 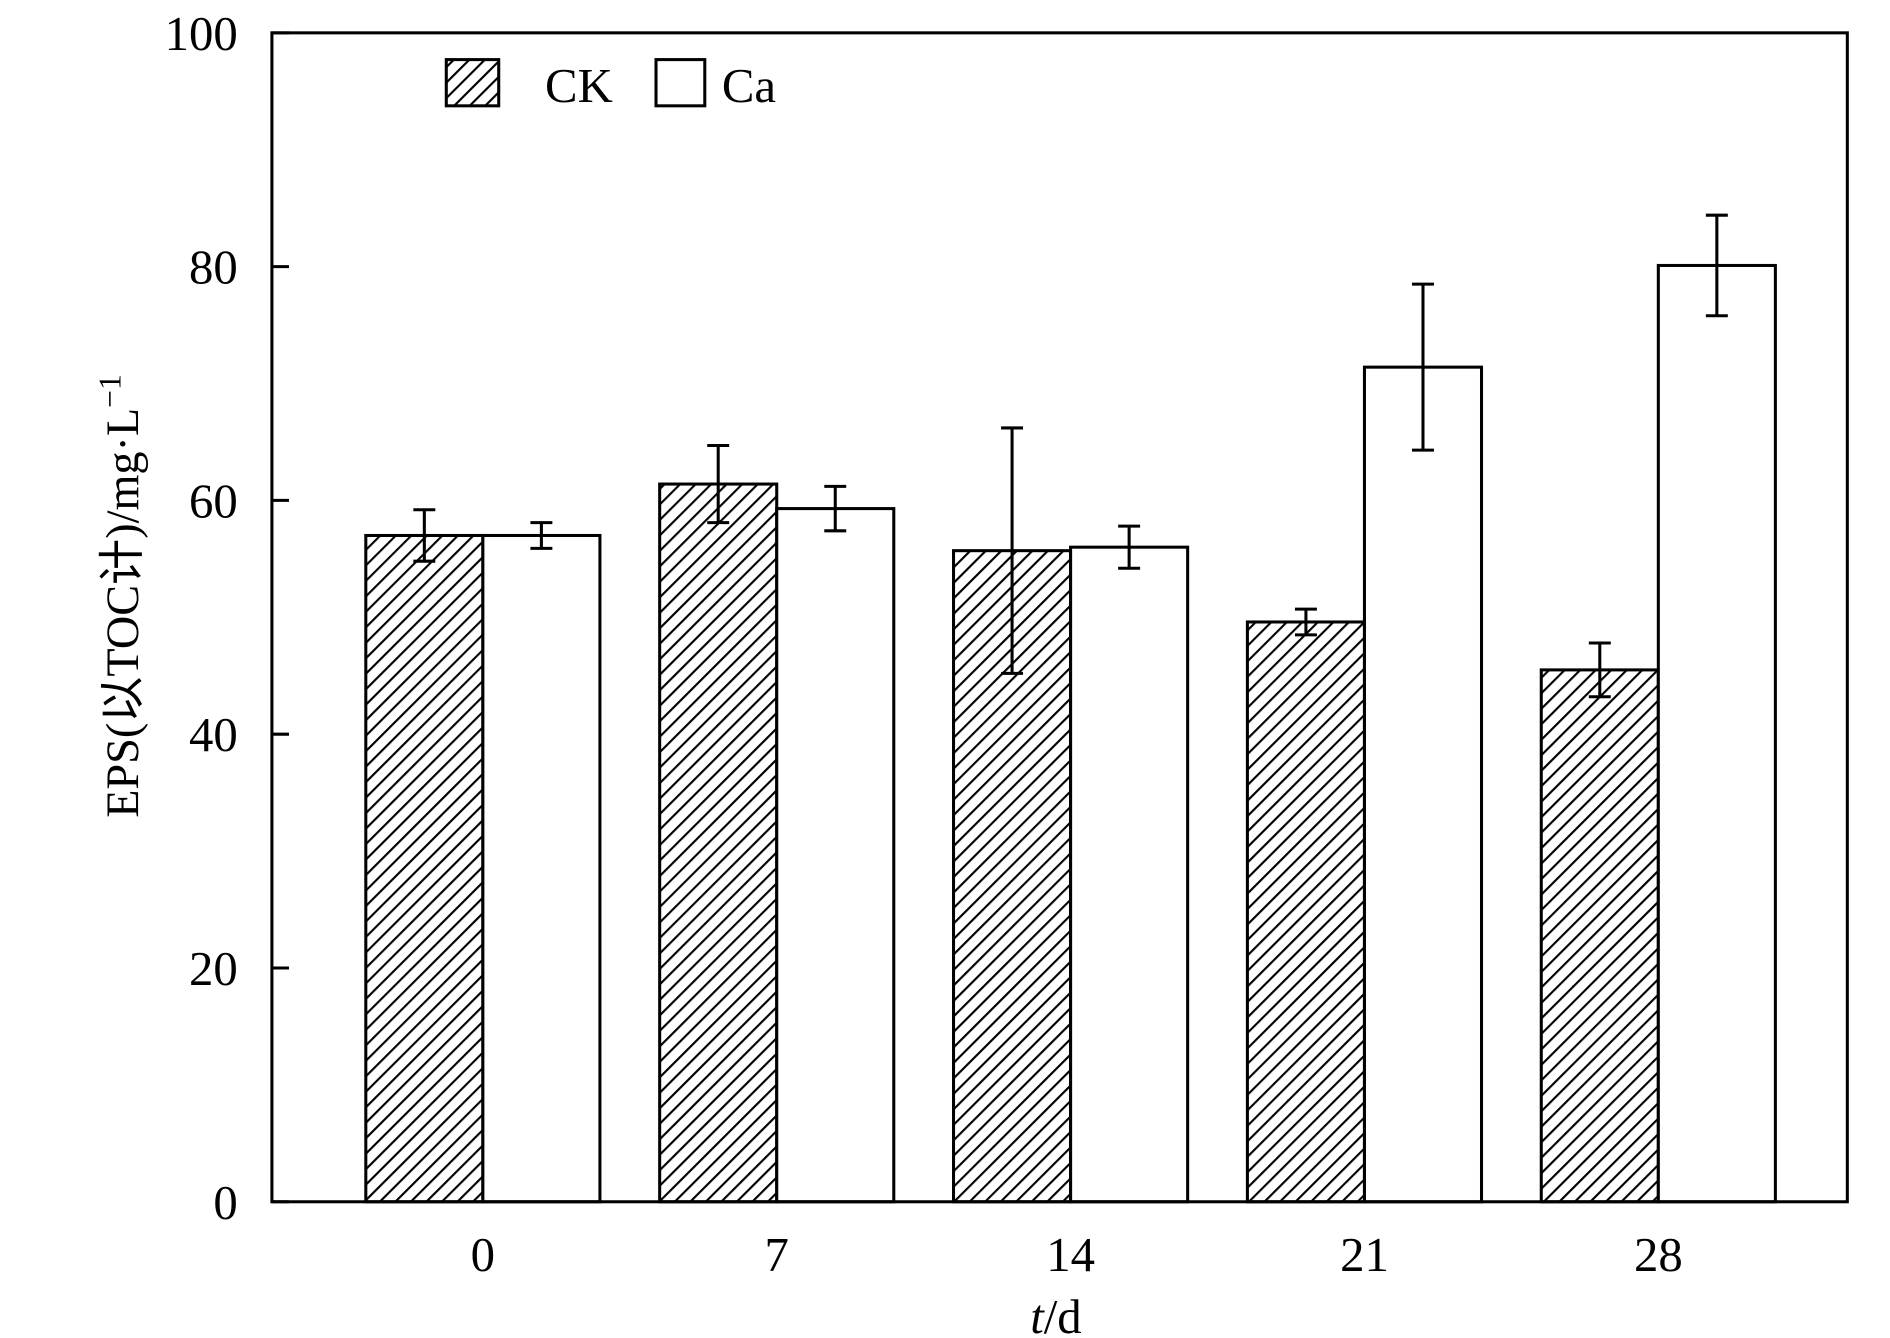 What do you see at coordinates (227, 618) in the screenshot?
I see `y-axis: 0 20 40 60 80 100` at bounding box center [227, 618].